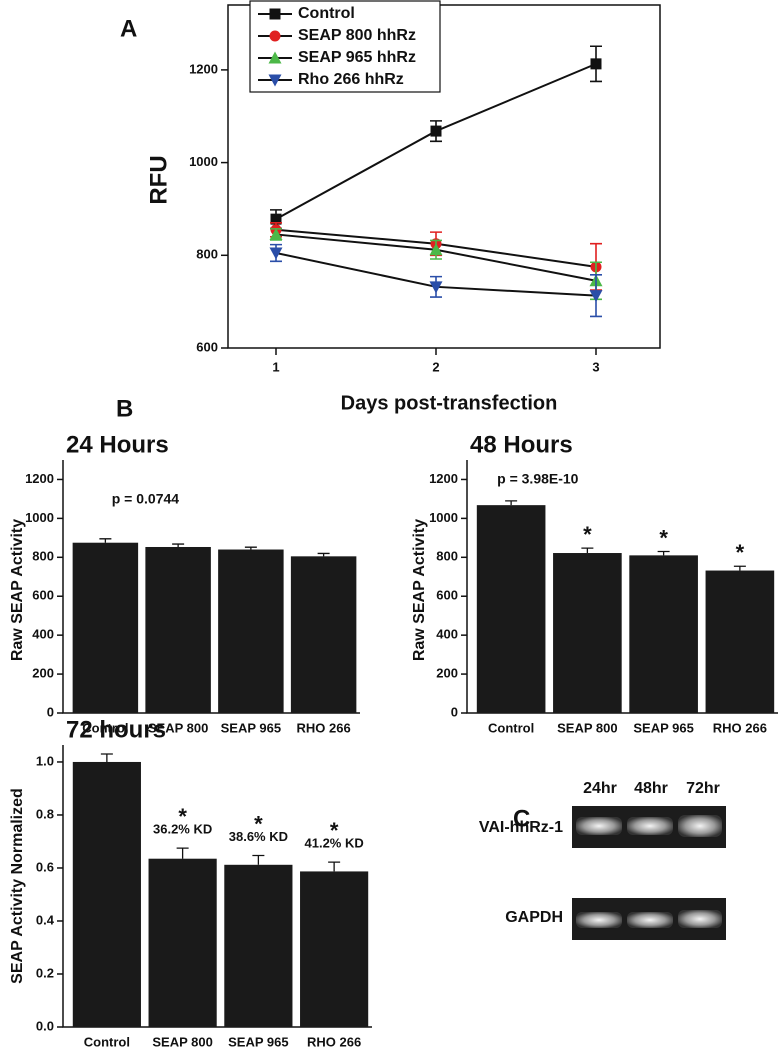 The image size is (782, 1050). What do you see at coordinates (326, 13) in the screenshot?
I see `legend-label: Control` at bounding box center [326, 13].